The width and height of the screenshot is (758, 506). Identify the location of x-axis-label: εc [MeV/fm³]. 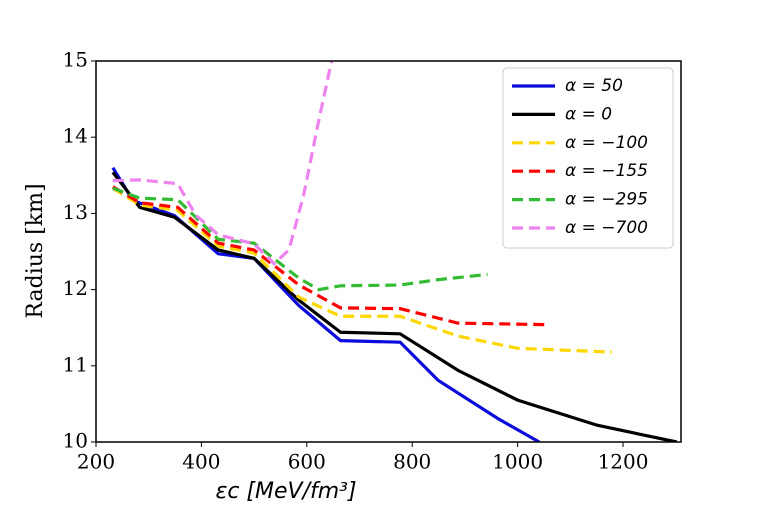
(285, 491).